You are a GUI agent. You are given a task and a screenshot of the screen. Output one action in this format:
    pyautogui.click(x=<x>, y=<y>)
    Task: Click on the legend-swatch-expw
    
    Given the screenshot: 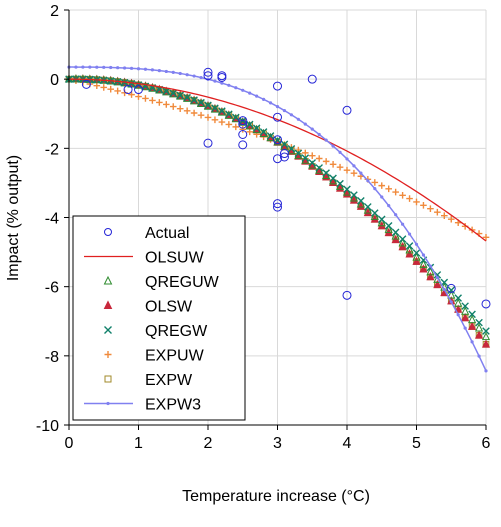 What is the action you would take?
    pyautogui.click(x=108, y=379)
    